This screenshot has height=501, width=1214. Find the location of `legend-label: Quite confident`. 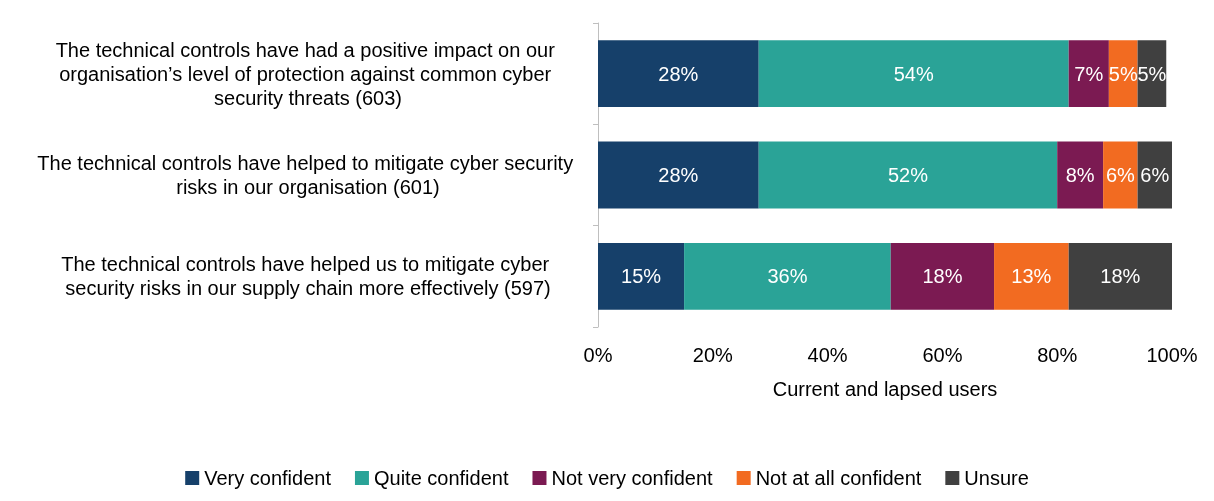

legend-label: Quite confident is located at coordinates (441, 478).